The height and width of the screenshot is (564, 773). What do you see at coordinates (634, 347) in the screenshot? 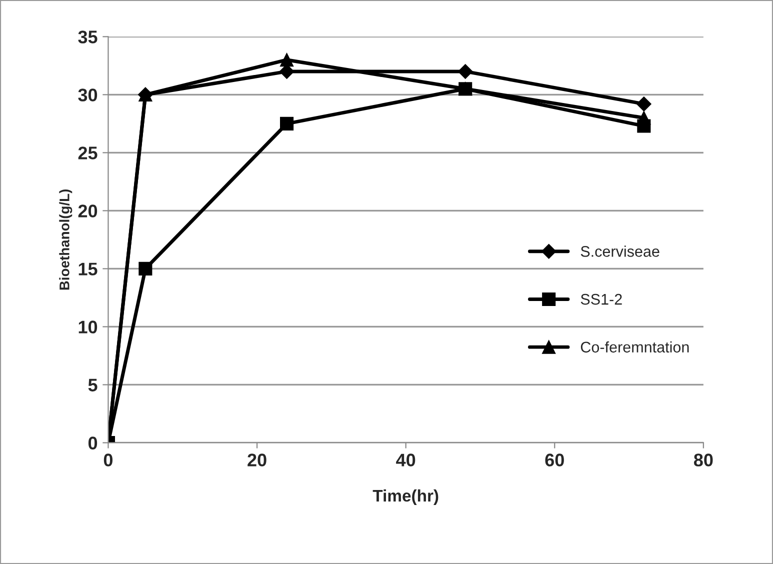
I see `legend-label: Co-feremntation` at bounding box center [634, 347].